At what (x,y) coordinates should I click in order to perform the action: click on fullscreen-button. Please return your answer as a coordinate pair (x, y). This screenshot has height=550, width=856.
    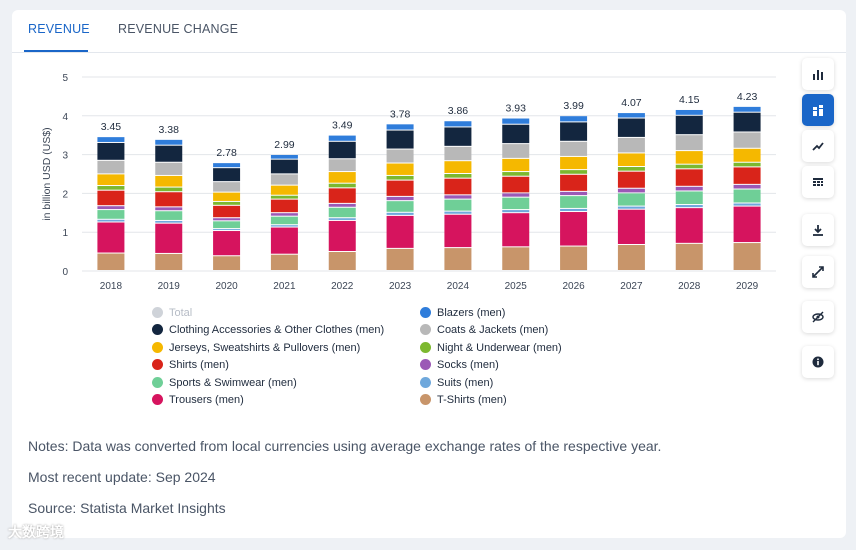
    Looking at the image, I should click on (818, 272).